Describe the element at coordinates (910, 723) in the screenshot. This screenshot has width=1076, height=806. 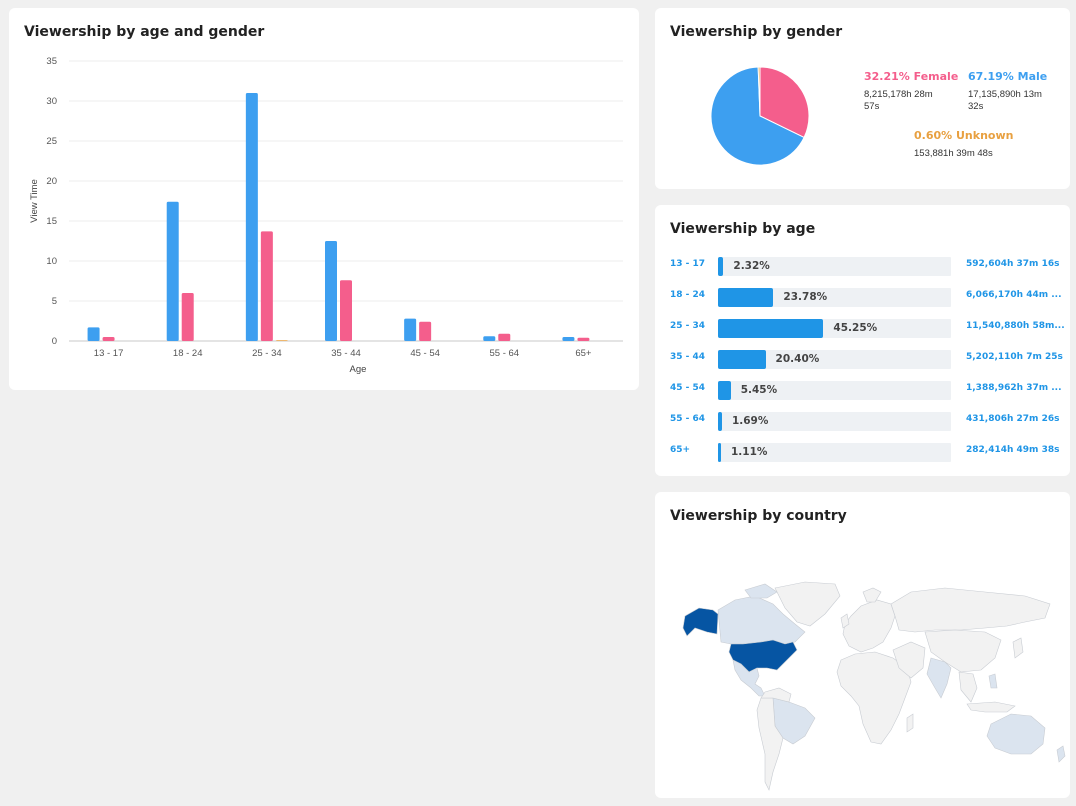
I see `map-madagascar` at that location.